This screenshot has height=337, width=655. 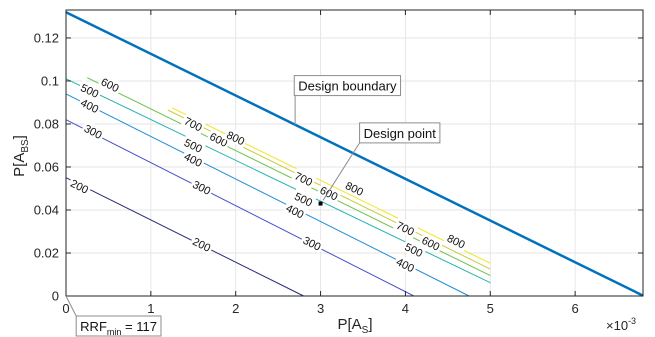 I want to click on x-tick-label: 0, so click(x=65, y=308).